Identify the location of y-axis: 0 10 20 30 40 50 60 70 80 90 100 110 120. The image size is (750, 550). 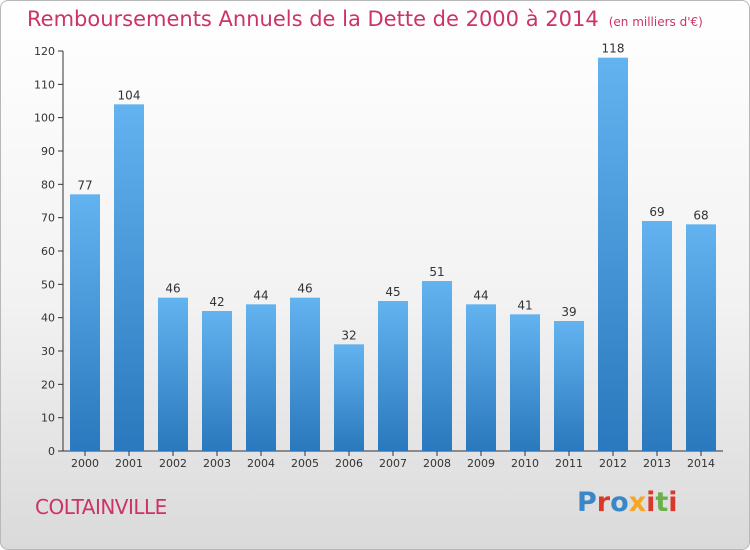
(49, 251).